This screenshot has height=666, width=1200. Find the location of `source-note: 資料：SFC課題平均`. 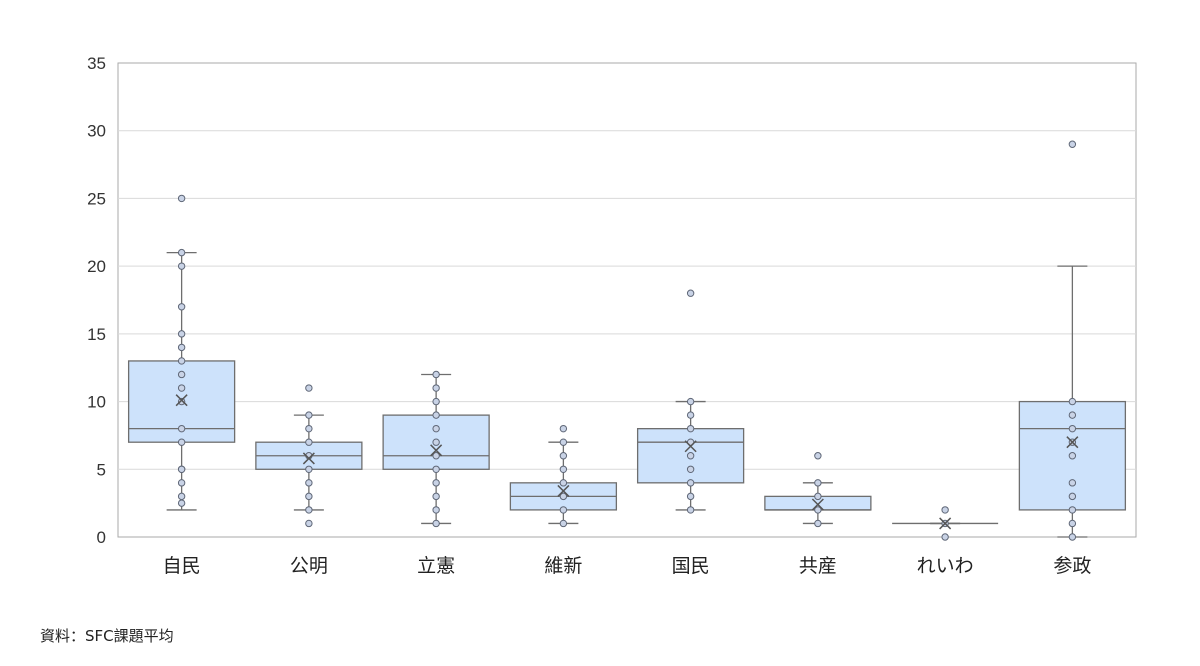

source-note: 資料：SFC課題平均 is located at coordinates (107, 636).